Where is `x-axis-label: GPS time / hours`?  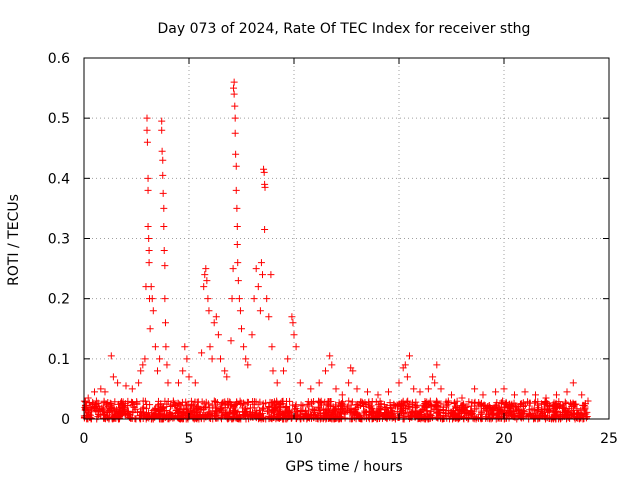
x-axis-label: GPS time / hours is located at coordinates (343, 467).